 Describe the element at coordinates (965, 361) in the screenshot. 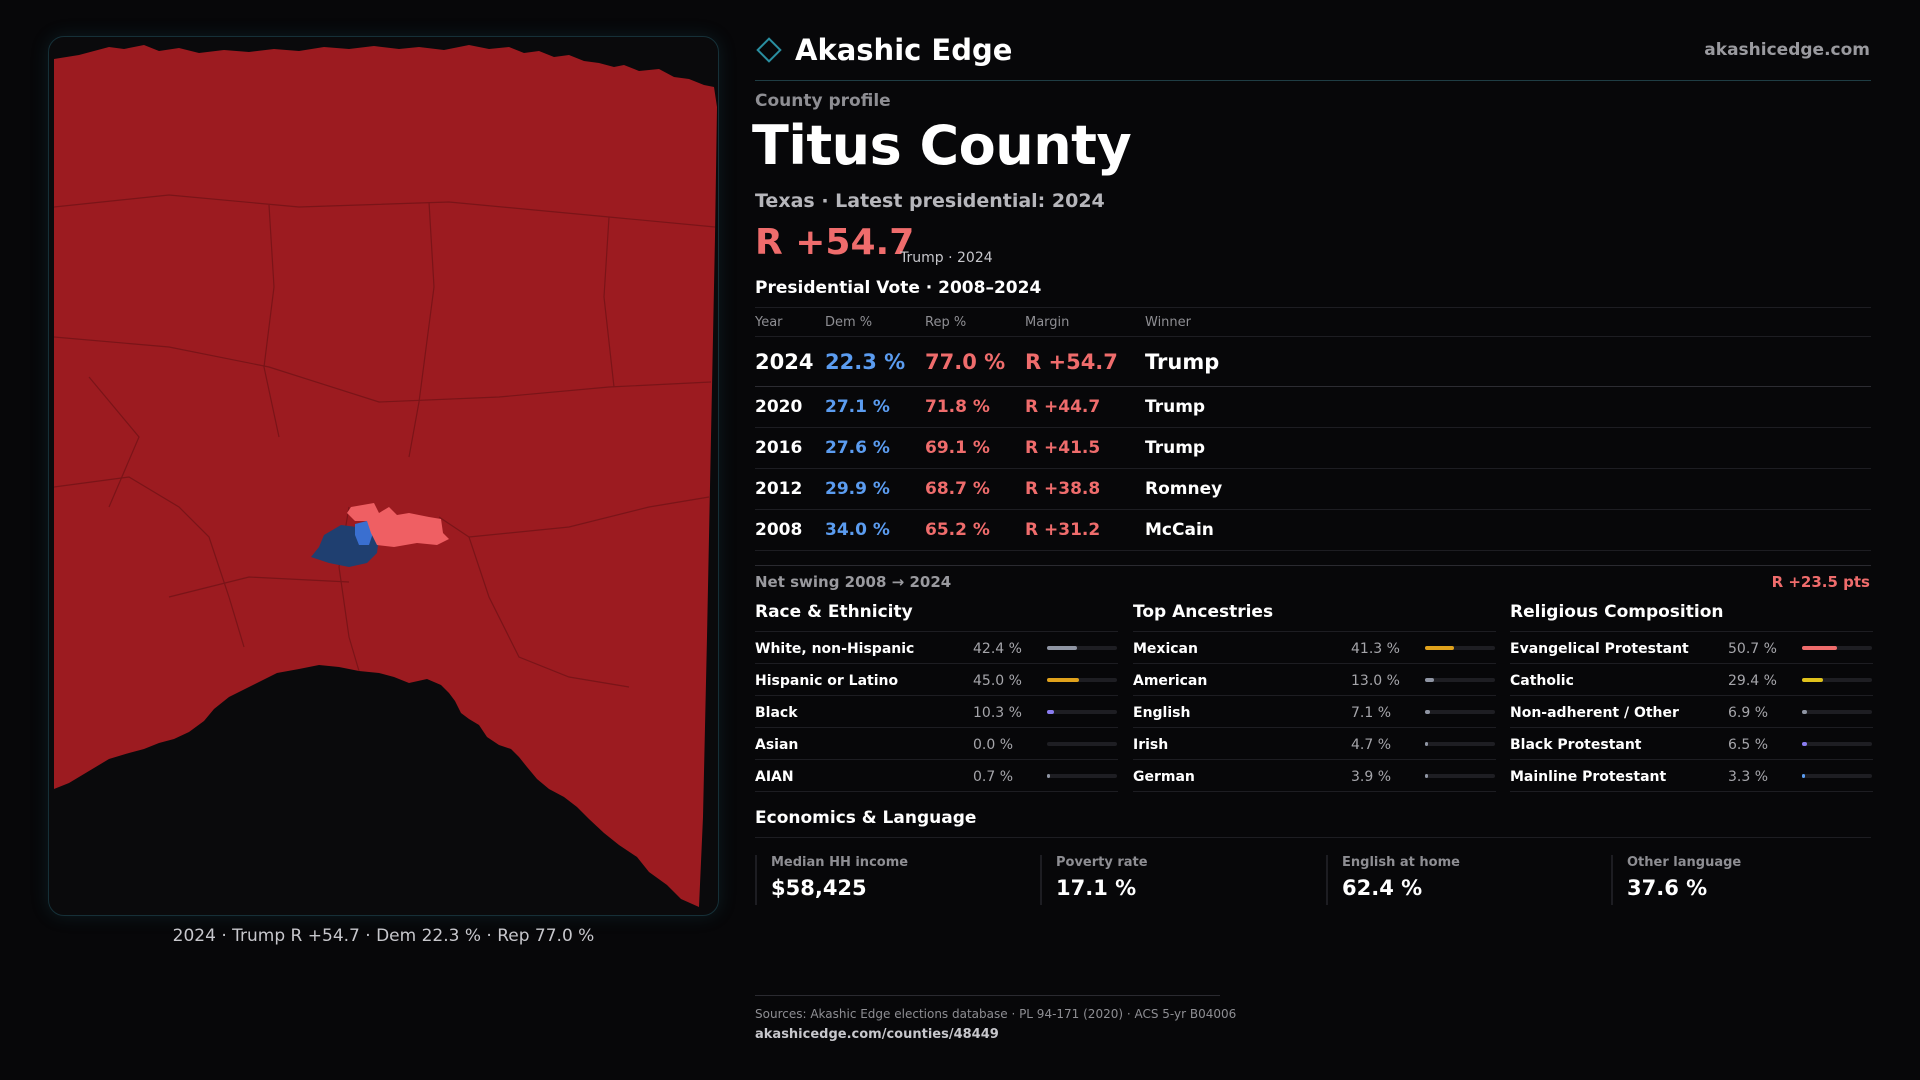

I see `row-rep: 77.0 %` at that location.